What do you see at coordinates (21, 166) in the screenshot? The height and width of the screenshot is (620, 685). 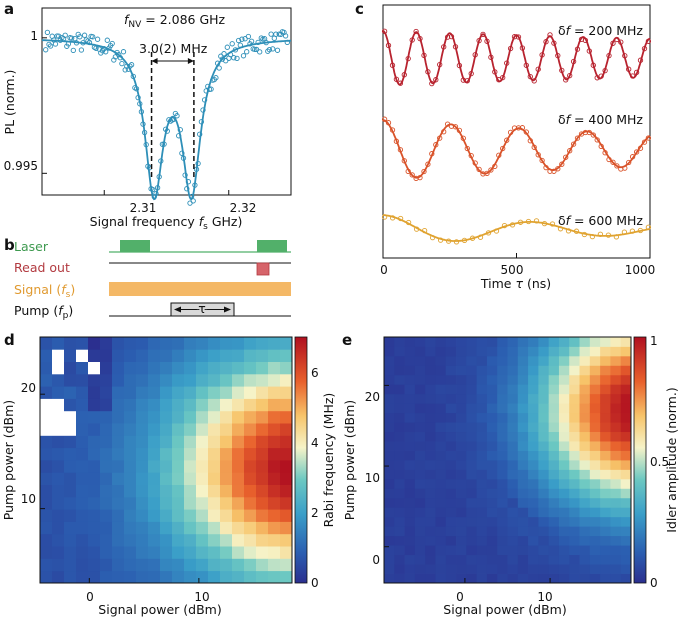 I see `a-ytick-label: 0.995` at bounding box center [21, 166].